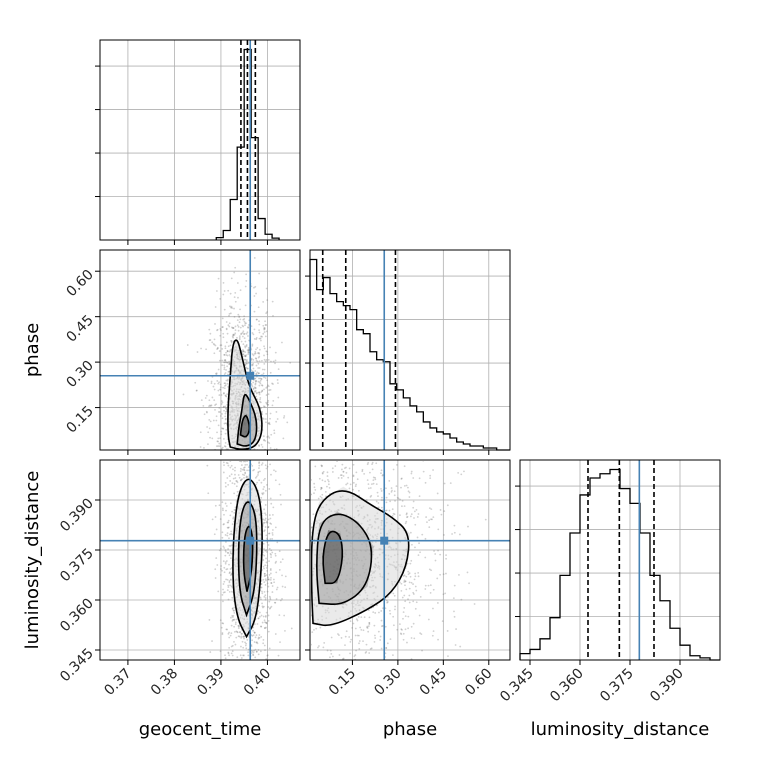 The height and width of the screenshot is (760, 760). What do you see at coordinates (567, 686) in the screenshot?
I see `x-tick-label: 0.360` at bounding box center [567, 686].